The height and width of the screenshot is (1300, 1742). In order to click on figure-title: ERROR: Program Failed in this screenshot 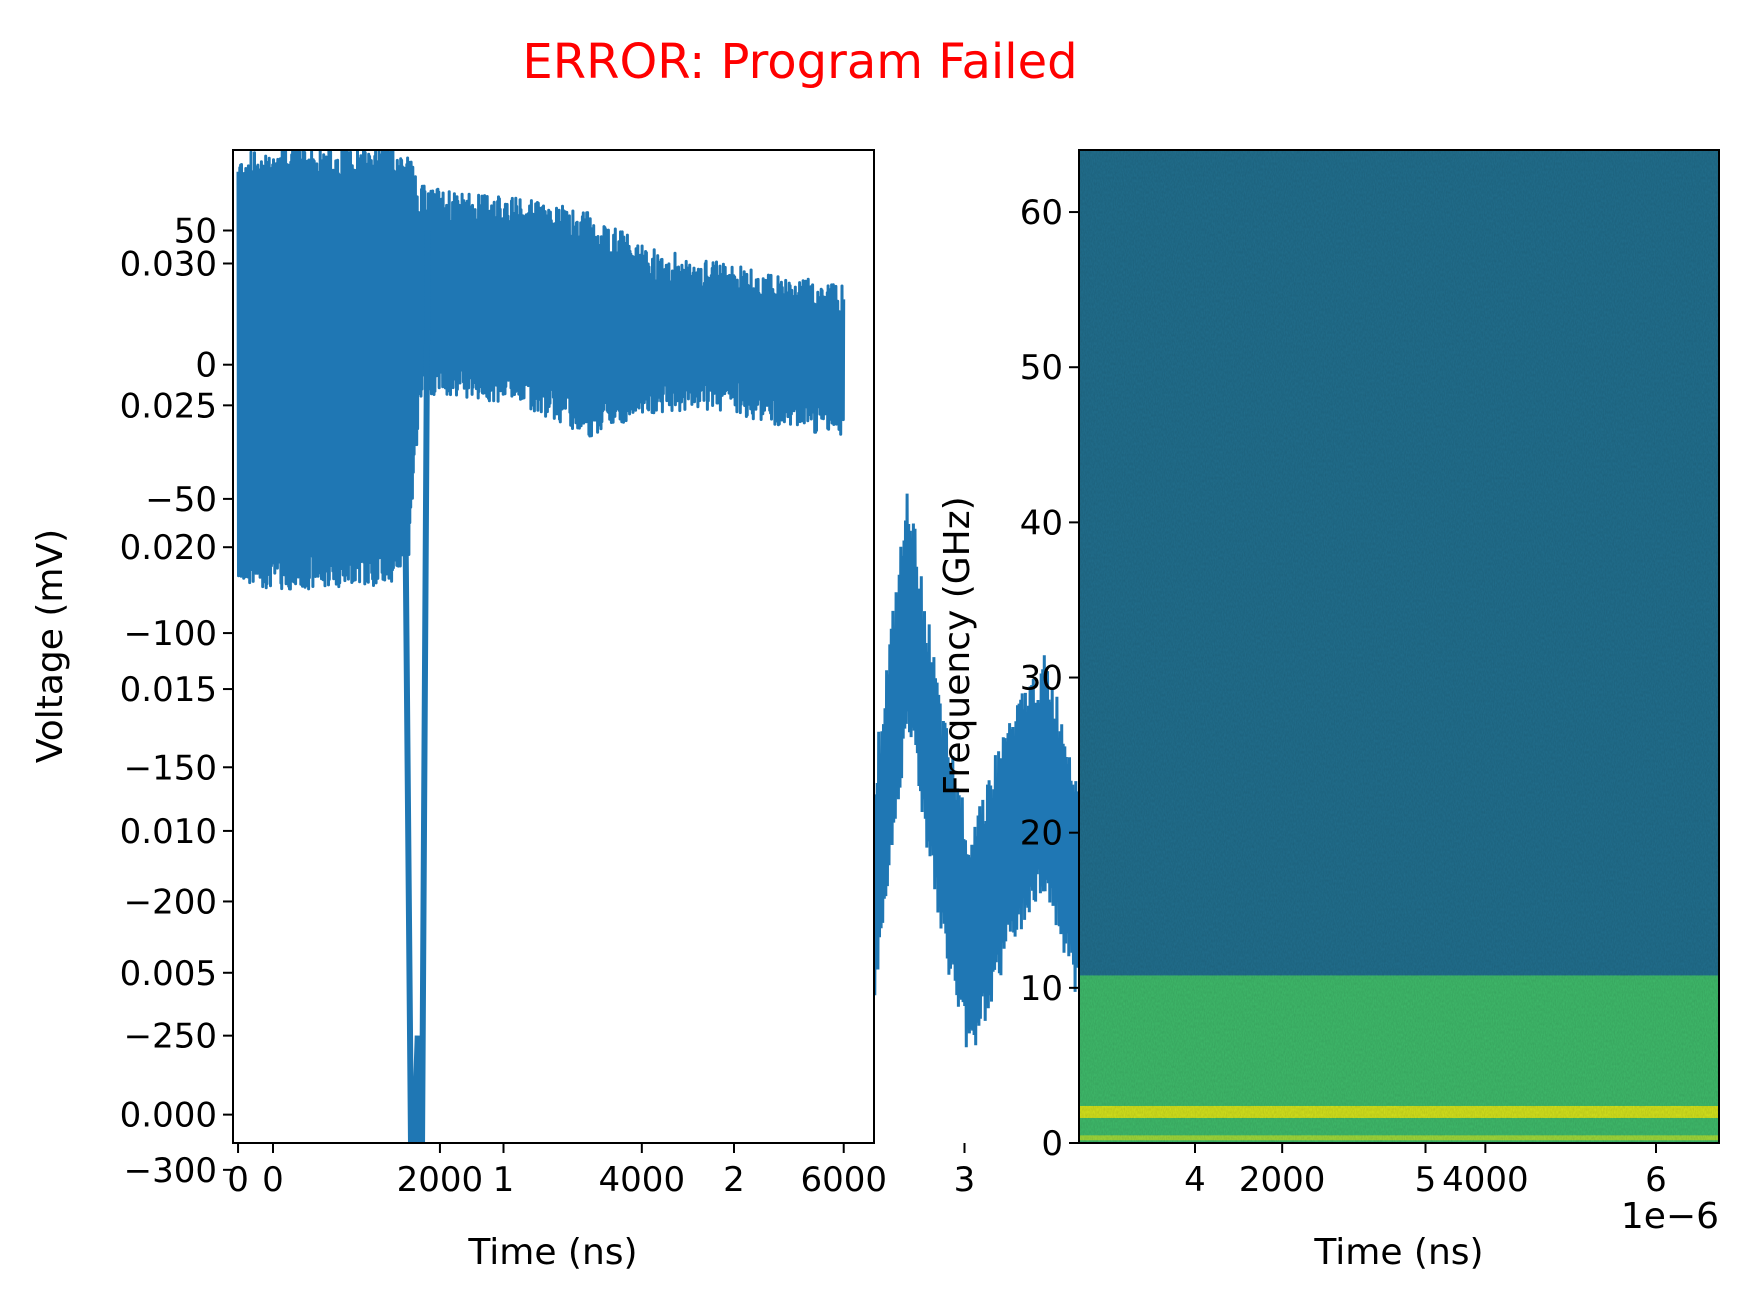, I will do `click(799, 62)`.